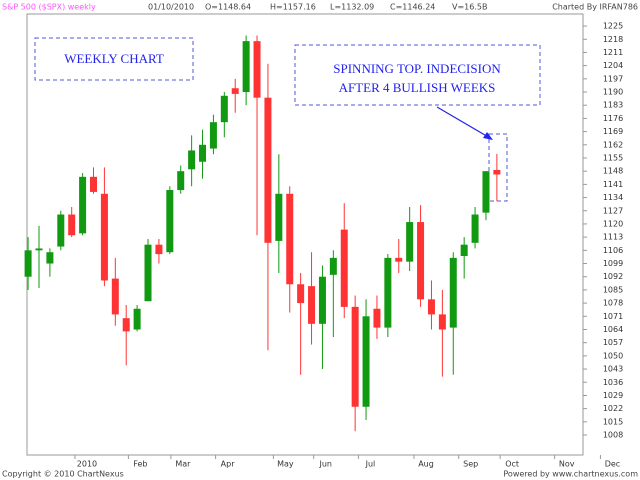  I want to click on x-tick-label: Feb, so click(140, 464).